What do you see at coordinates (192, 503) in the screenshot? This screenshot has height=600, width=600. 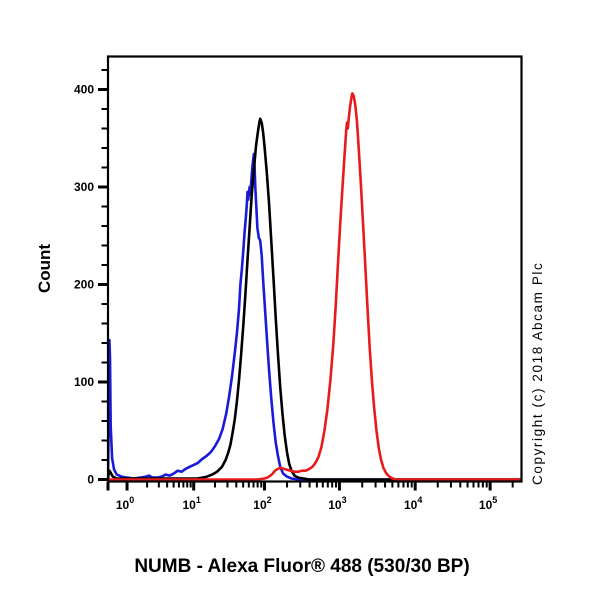 I see `x-tick-label: 10¹` at bounding box center [192, 503].